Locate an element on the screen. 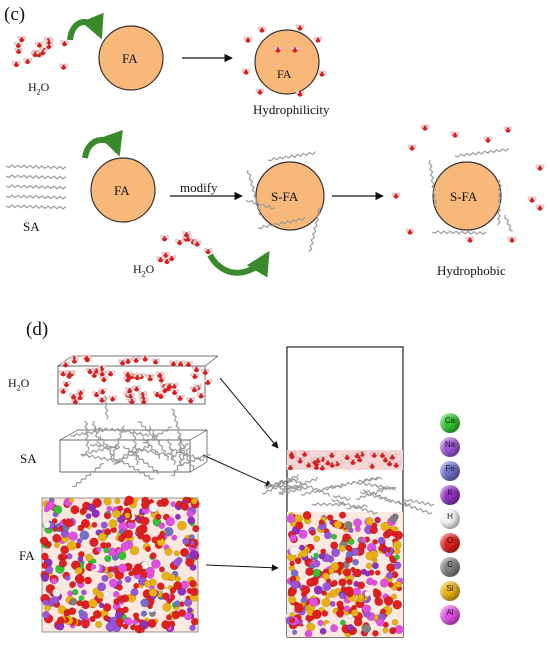 The height and width of the screenshot is (650, 550). modify-label: modify is located at coordinates (199, 187).